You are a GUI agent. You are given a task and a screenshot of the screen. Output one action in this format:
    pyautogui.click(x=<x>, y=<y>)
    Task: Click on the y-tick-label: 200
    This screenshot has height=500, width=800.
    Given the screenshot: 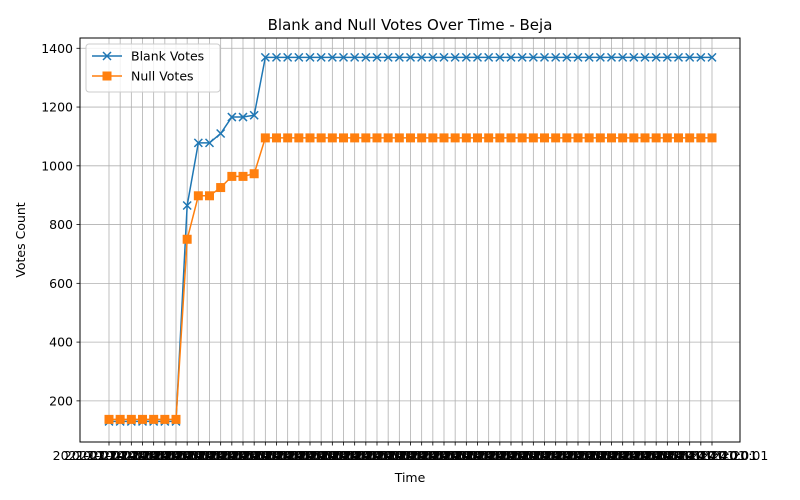 What is the action you would take?
    pyautogui.click(x=61, y=400)
    